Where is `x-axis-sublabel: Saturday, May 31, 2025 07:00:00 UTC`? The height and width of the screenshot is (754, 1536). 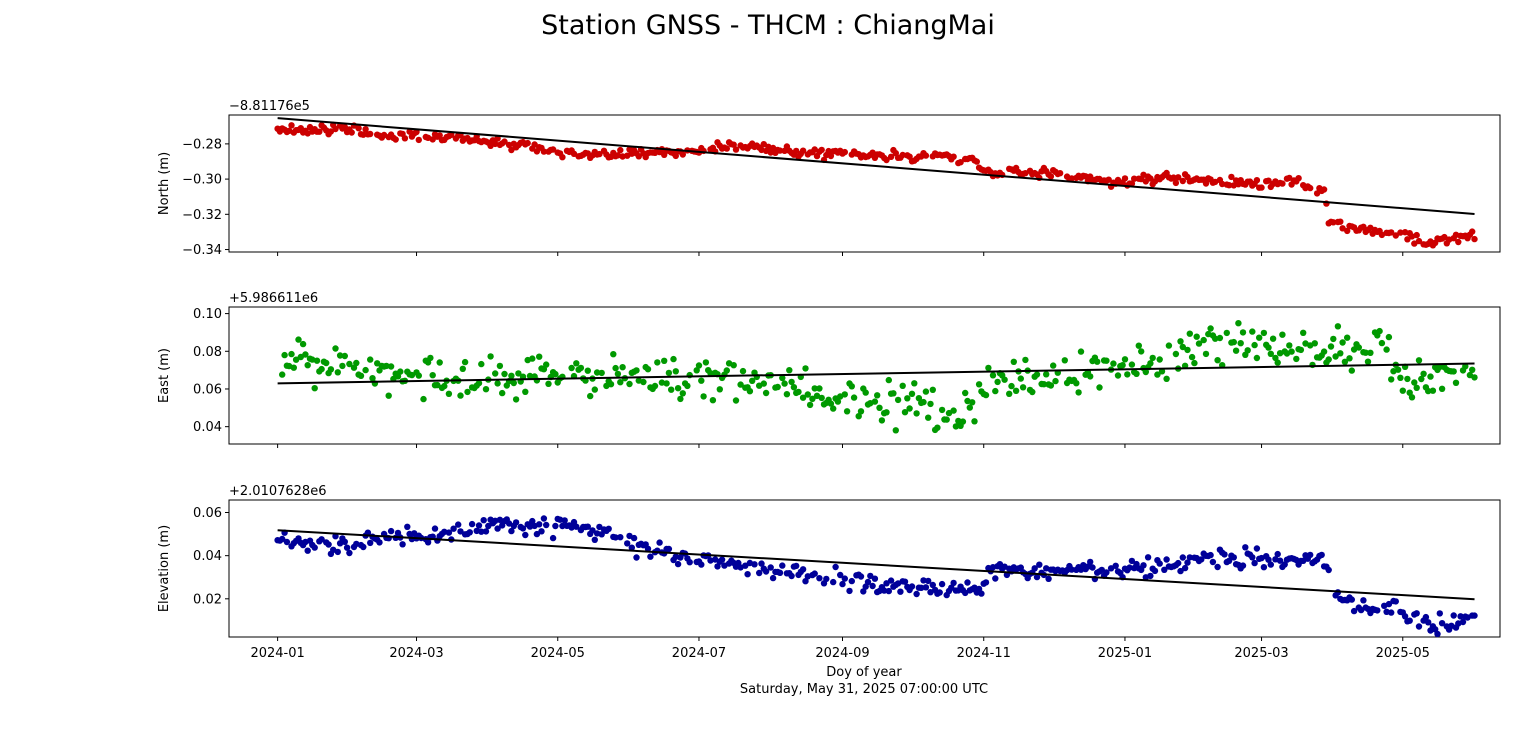
x-axis-sublabel: Saturday, May 31, 2025 07:00:00 UTC is located at coordinates (864, 689).